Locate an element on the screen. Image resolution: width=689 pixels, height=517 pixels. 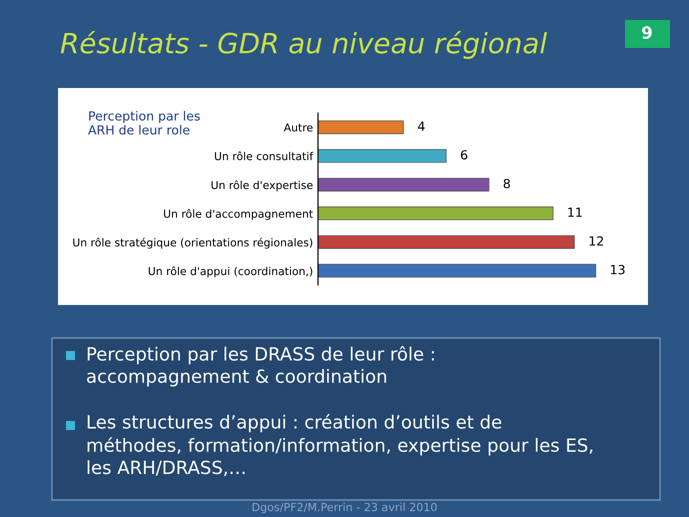
y-tick-label: Un rôle d'accompagnement is located at coordinates (238, 214).